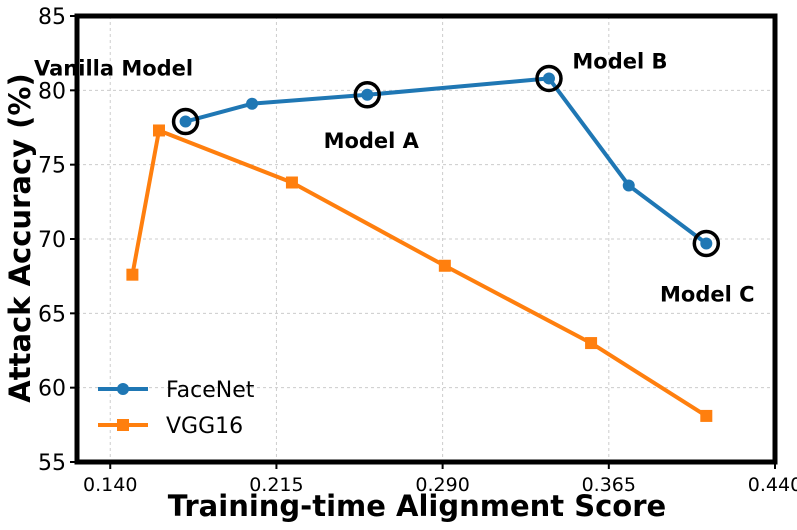 Image resolution: width=797 pixels, height=530 pixels. I want to click on y-tick-label: 75, so click(52, 166).